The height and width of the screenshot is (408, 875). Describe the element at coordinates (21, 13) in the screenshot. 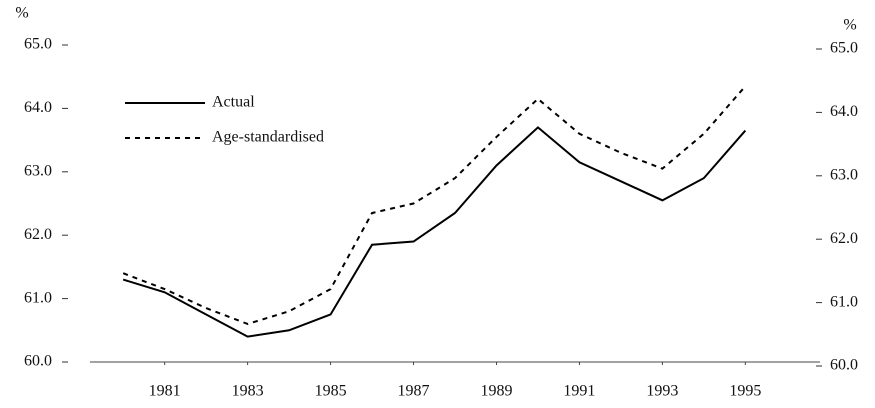

I see `y-axis-label: %` at that location.